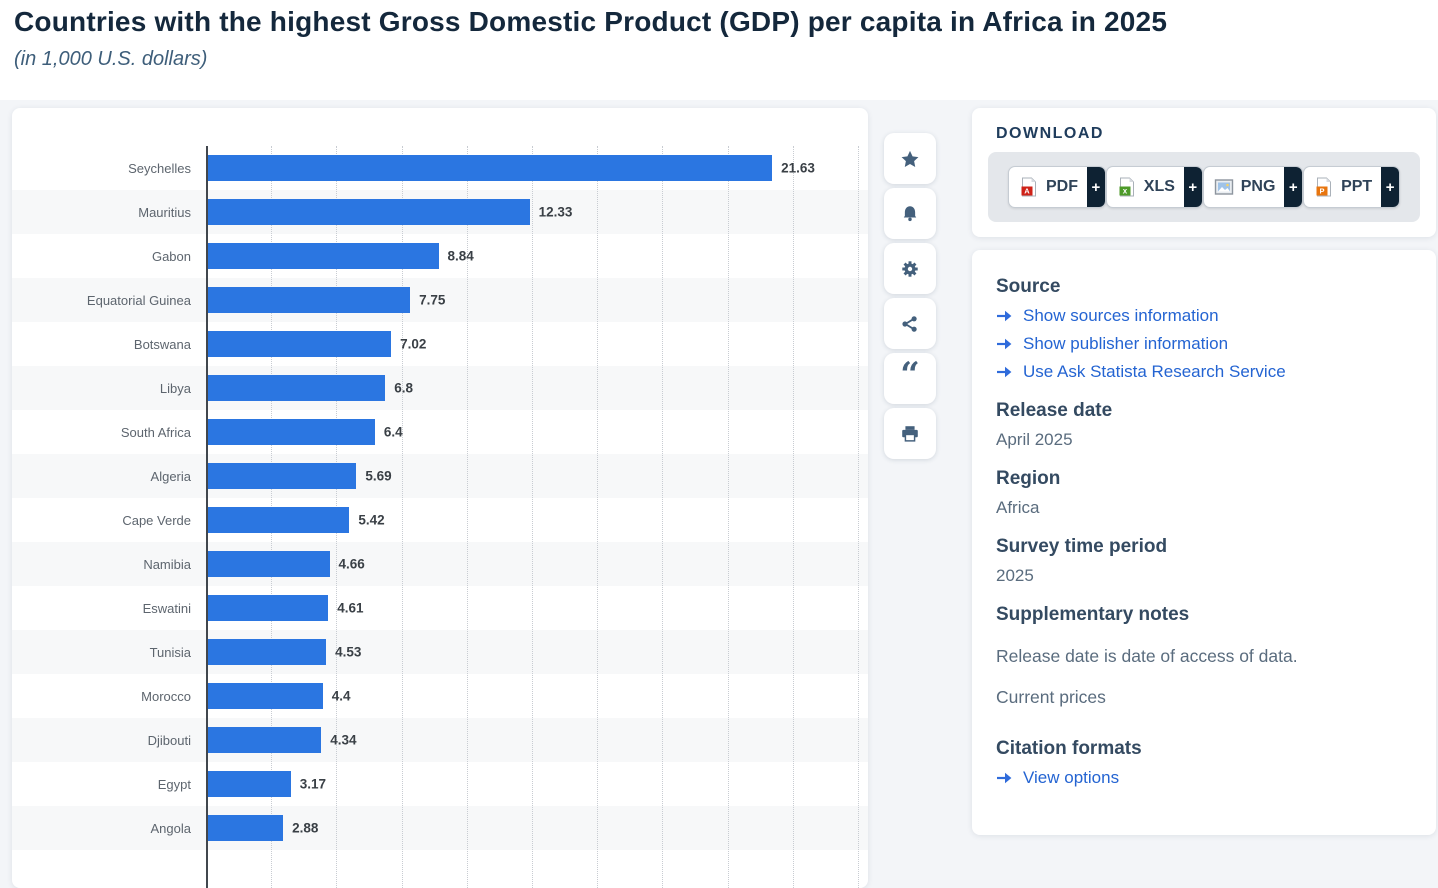 This screenshot has height=888, width=1438. I want to click on supplementary-note: Current prices, so click(1051, 697).